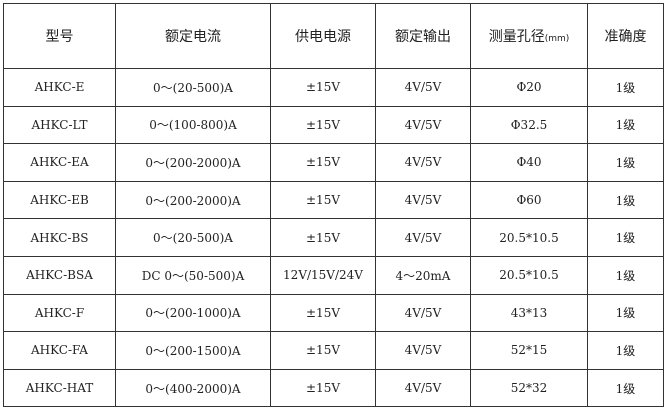  What do you see at coordinates (323, 36) in the screenshot?
I see `header-power-supply: 供电电源` at bounding box center [323, 36].